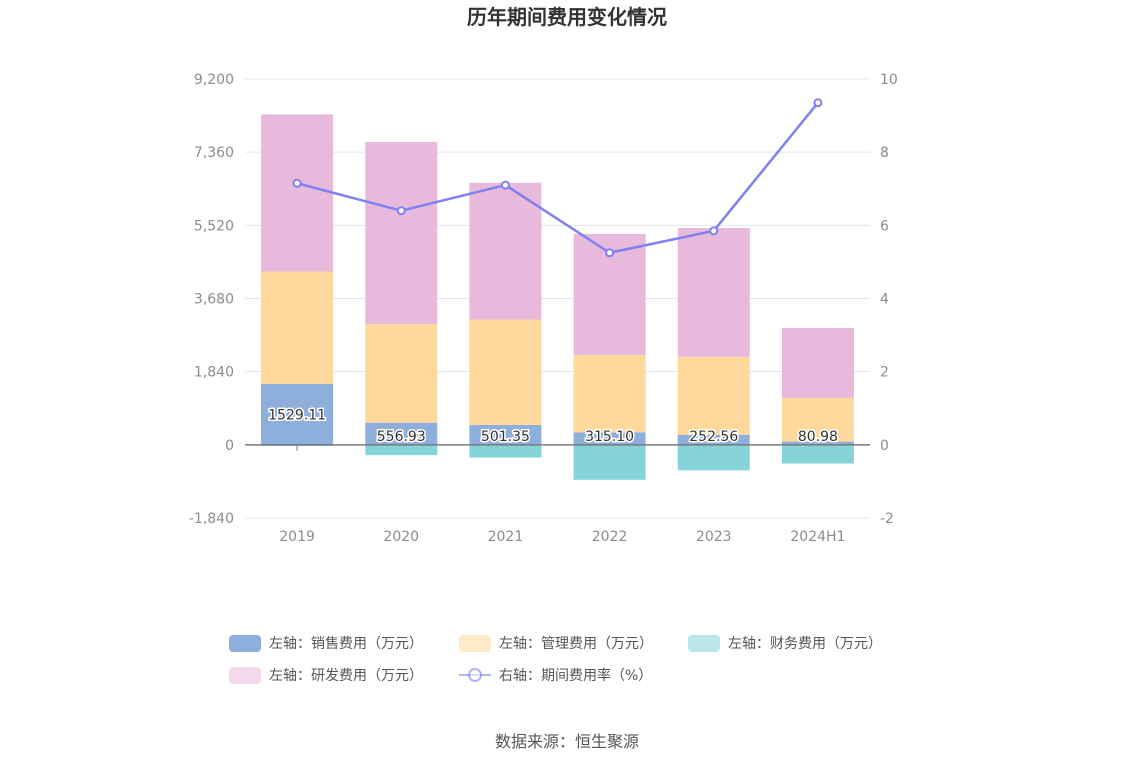 Image resolution: width=1134 pixels, height=766 pixels. I want to click on sales-data-label: 501.35, so click(505, 437).